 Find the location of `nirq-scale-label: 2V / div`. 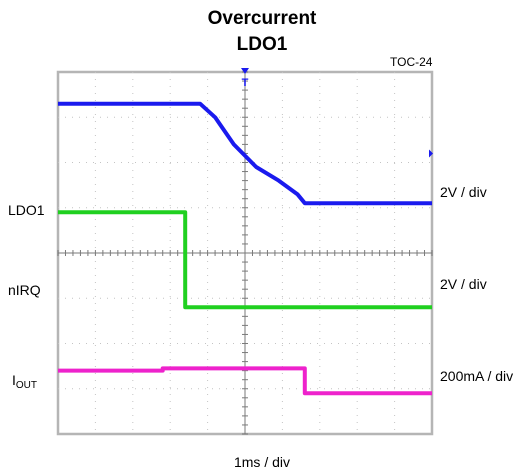

nirq-scale-label: 2V / div is located at coordinates (463, 284).